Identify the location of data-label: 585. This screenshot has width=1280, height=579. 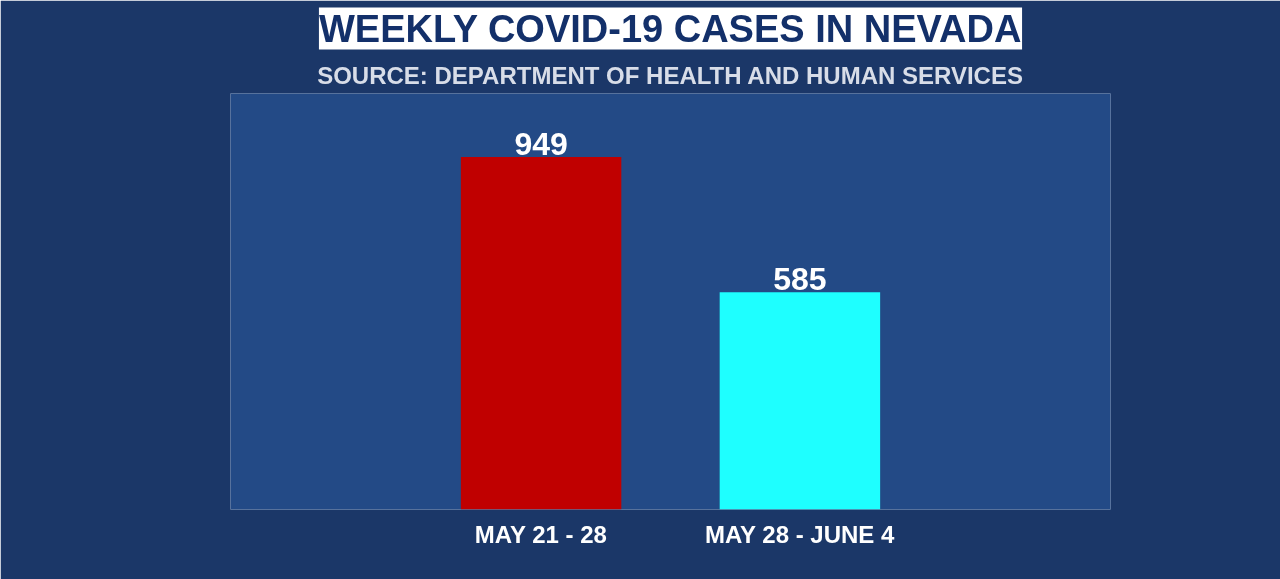
(800, 279).